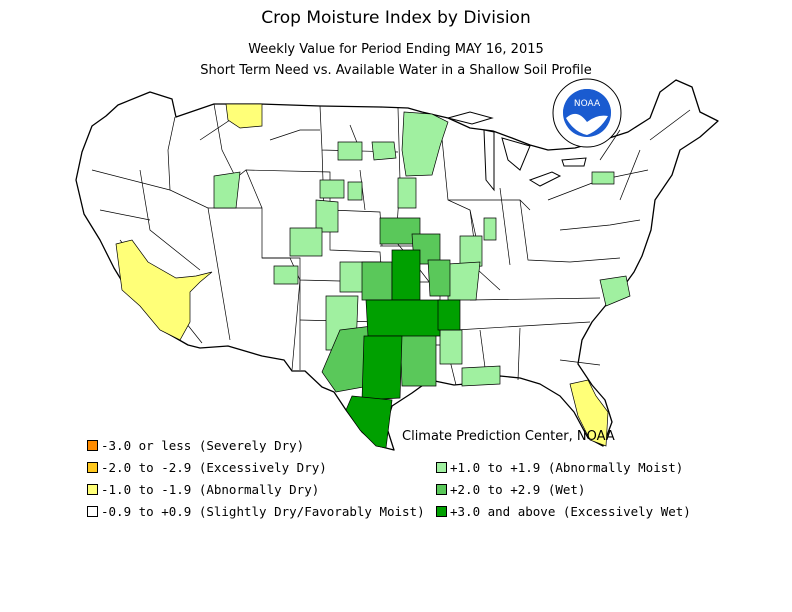 Image resolution: width=792 pixels, height=612 pixels. Describe the element at coordinates (396, 18) in the screenshot. I see `map-title: Crop Moisture Index by Division` at that location.